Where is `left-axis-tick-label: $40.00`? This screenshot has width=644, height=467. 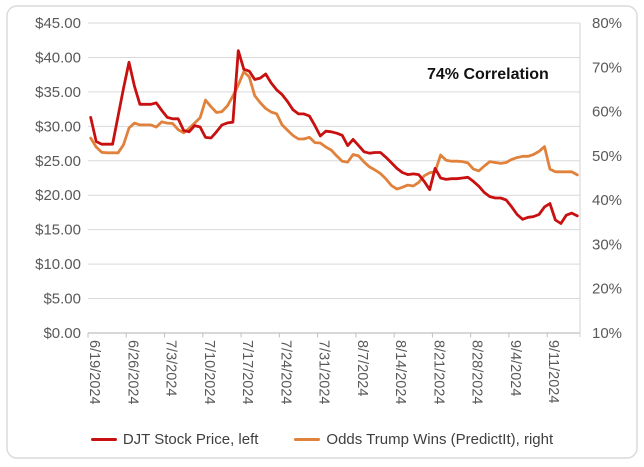 left-axis-tick-label: $40.00 is located at coordinates (58, 57).